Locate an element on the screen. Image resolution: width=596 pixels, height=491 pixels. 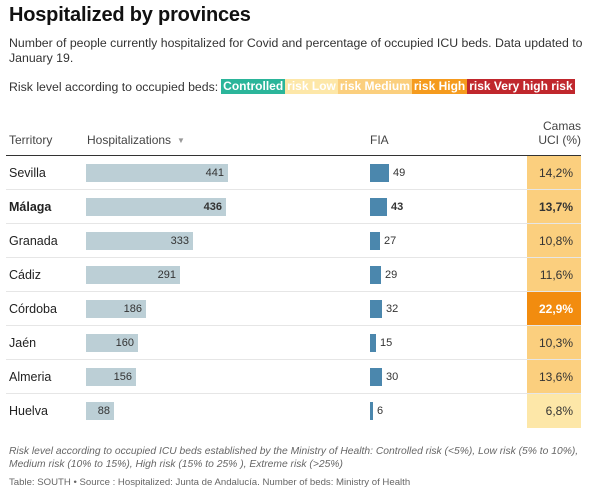
fia-value: 15 is located at coordinates (386, 343).